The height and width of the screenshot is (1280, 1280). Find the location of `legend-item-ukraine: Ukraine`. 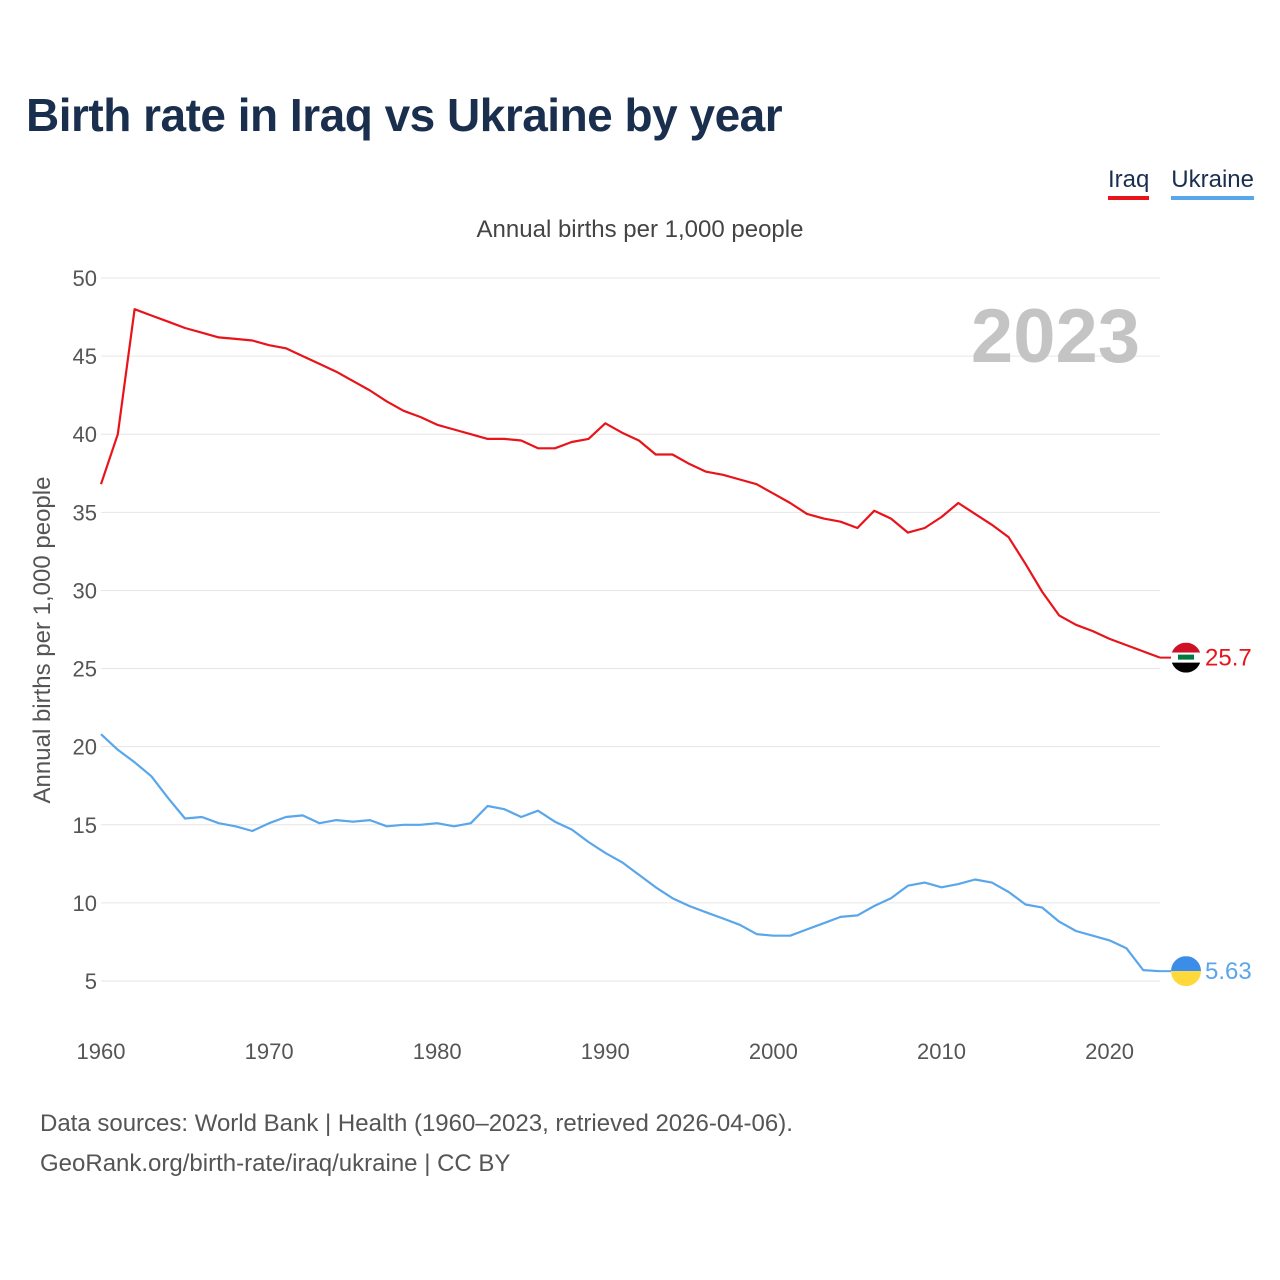

legend-item-ukraine: Ukraine is located at coordinates (1212, 183).